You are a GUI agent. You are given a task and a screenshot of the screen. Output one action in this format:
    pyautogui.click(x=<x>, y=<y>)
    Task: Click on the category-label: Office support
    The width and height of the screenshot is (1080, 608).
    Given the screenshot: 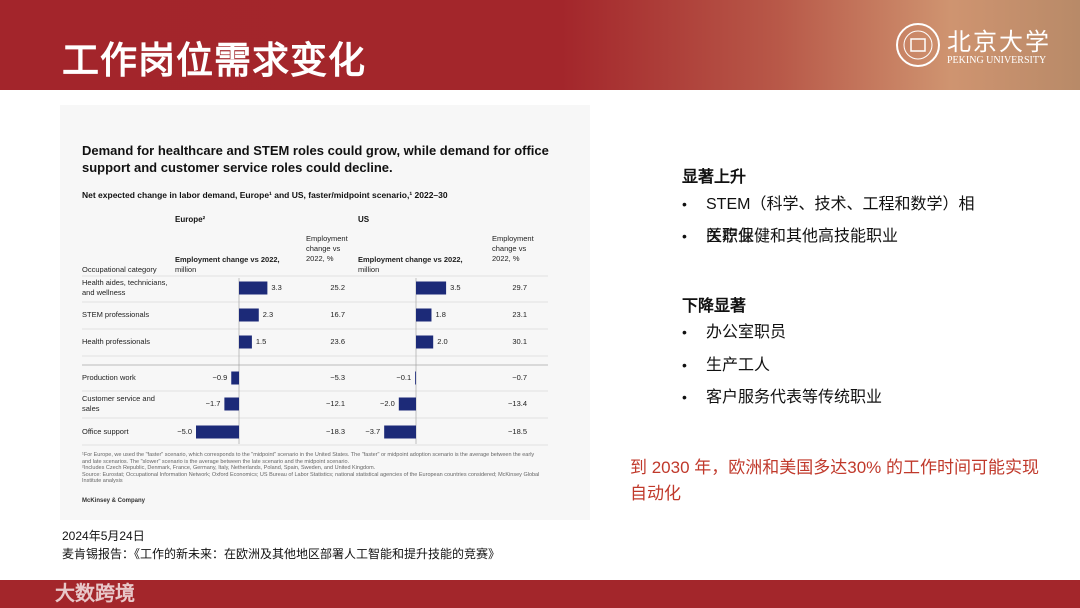 What is the action you would take?
    pyautogui.click(x=105, y=431)
    